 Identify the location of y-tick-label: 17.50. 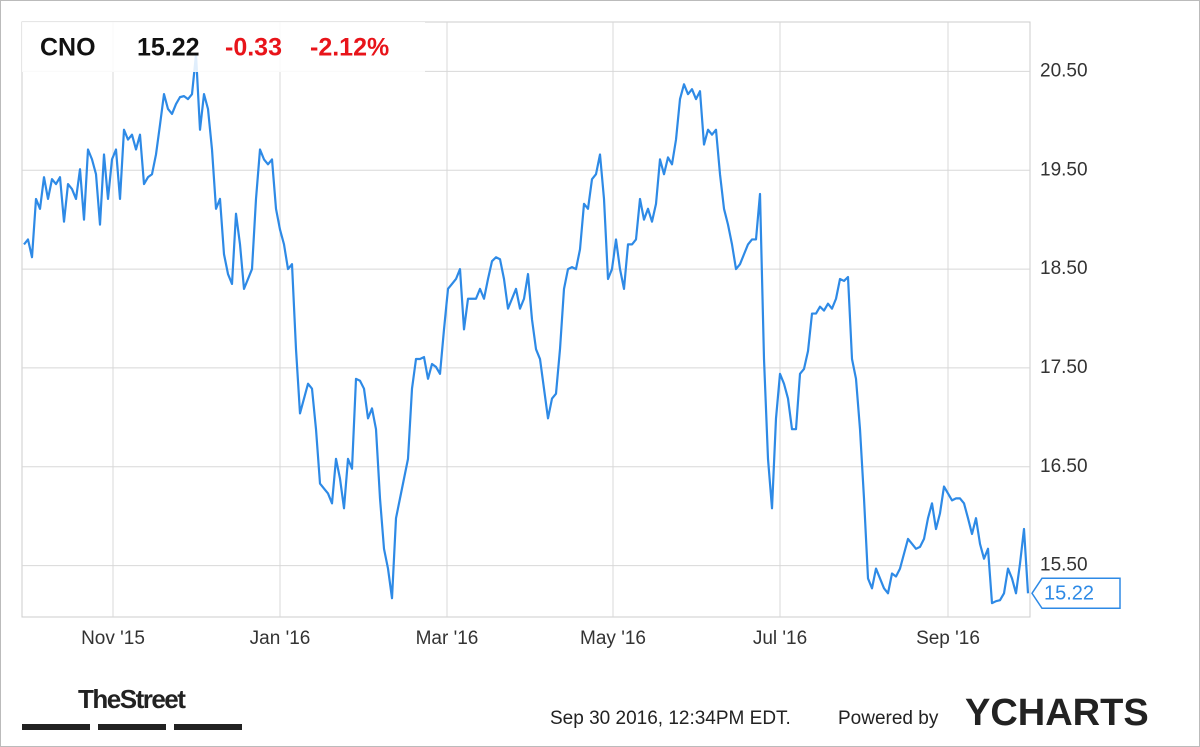
(1064, 367).